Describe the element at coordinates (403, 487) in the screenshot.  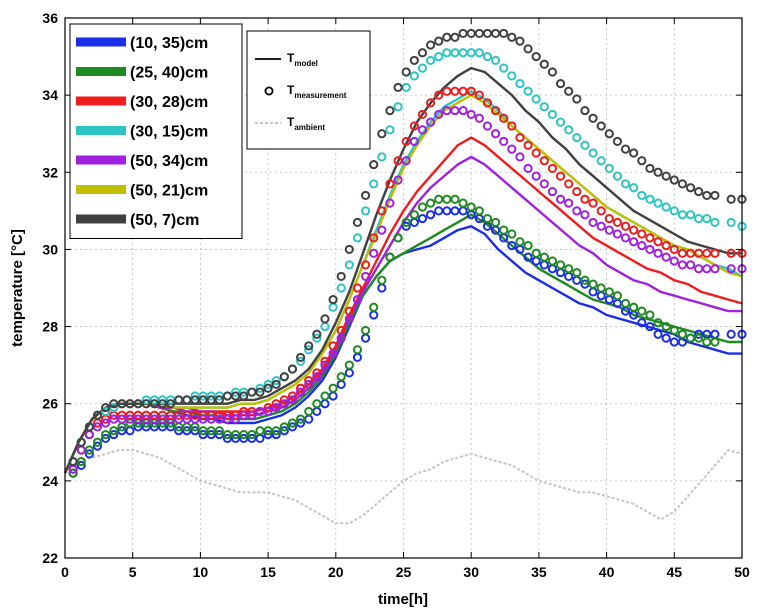
I see `ambient-line` at that location.